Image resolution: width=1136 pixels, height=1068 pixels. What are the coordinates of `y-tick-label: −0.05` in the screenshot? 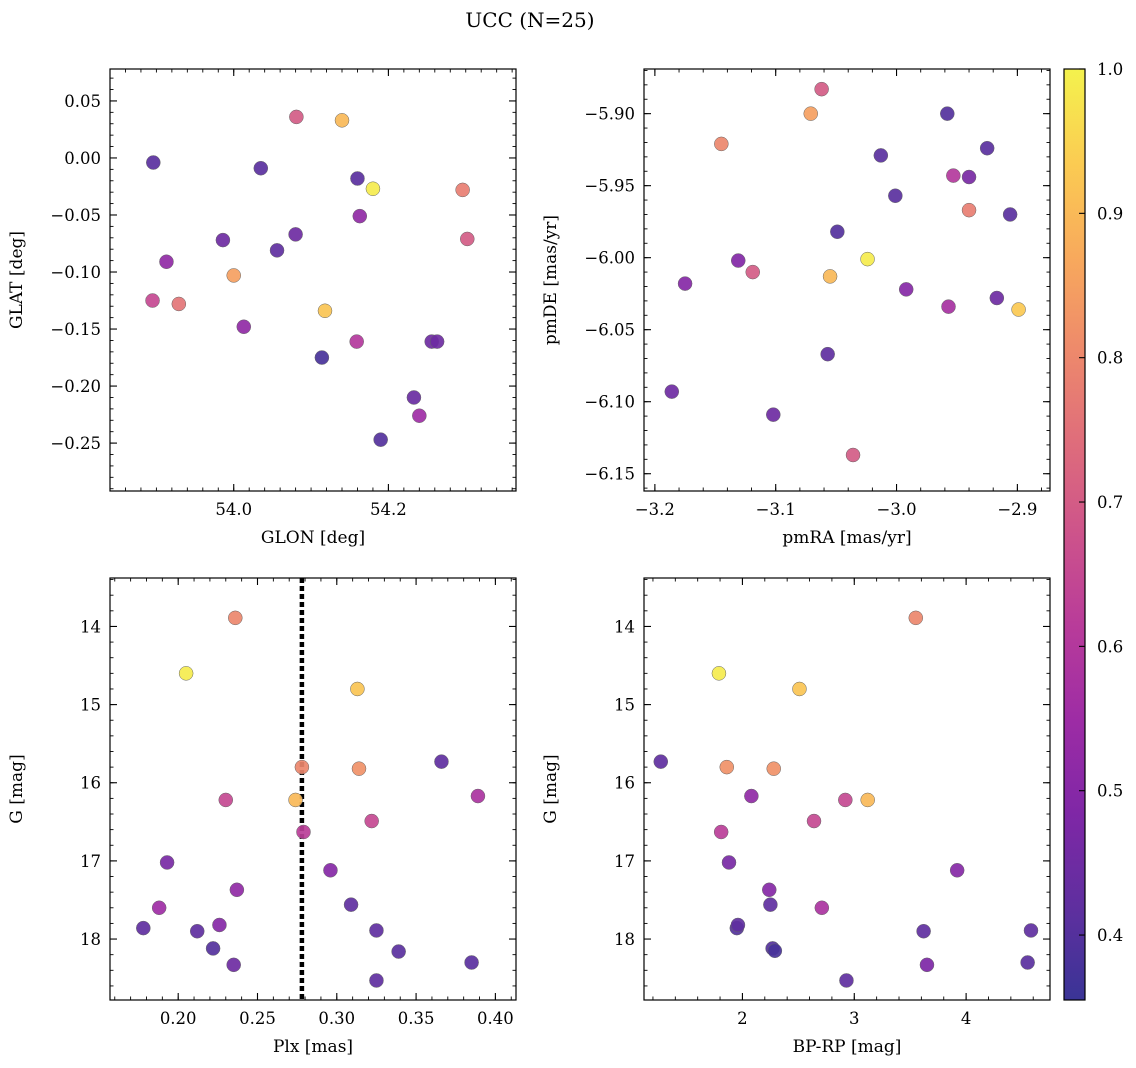 It's located at (75, 215).